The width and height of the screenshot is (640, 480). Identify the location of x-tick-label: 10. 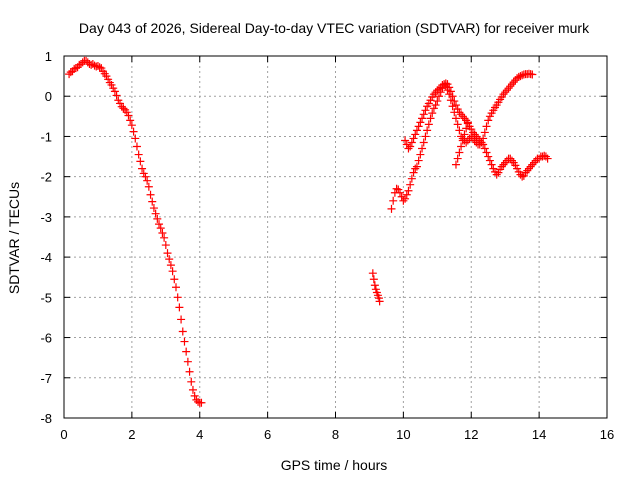
(403, 434).